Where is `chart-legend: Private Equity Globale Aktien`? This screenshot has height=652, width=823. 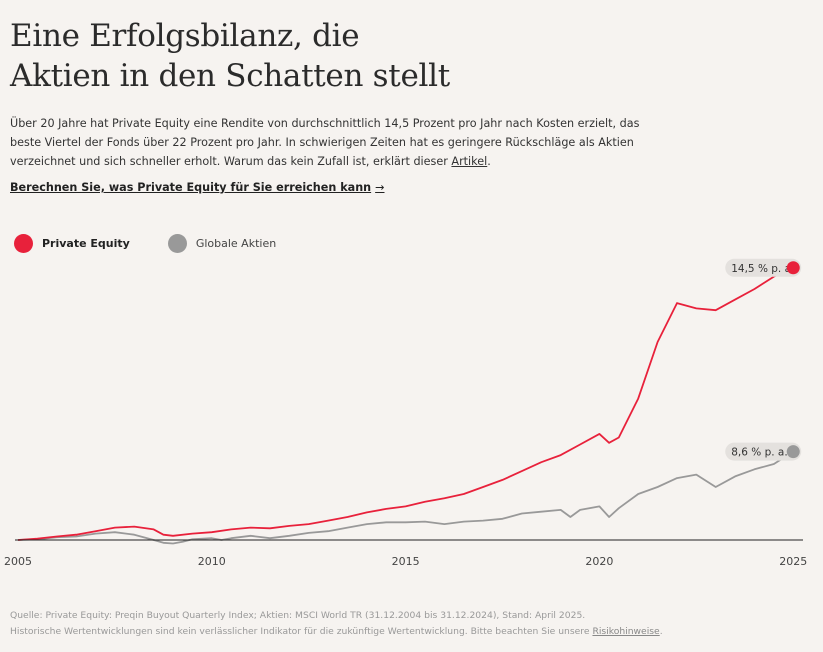
chart-legend: Private Equity Globale Aktien is located at coordinates (164, 243).